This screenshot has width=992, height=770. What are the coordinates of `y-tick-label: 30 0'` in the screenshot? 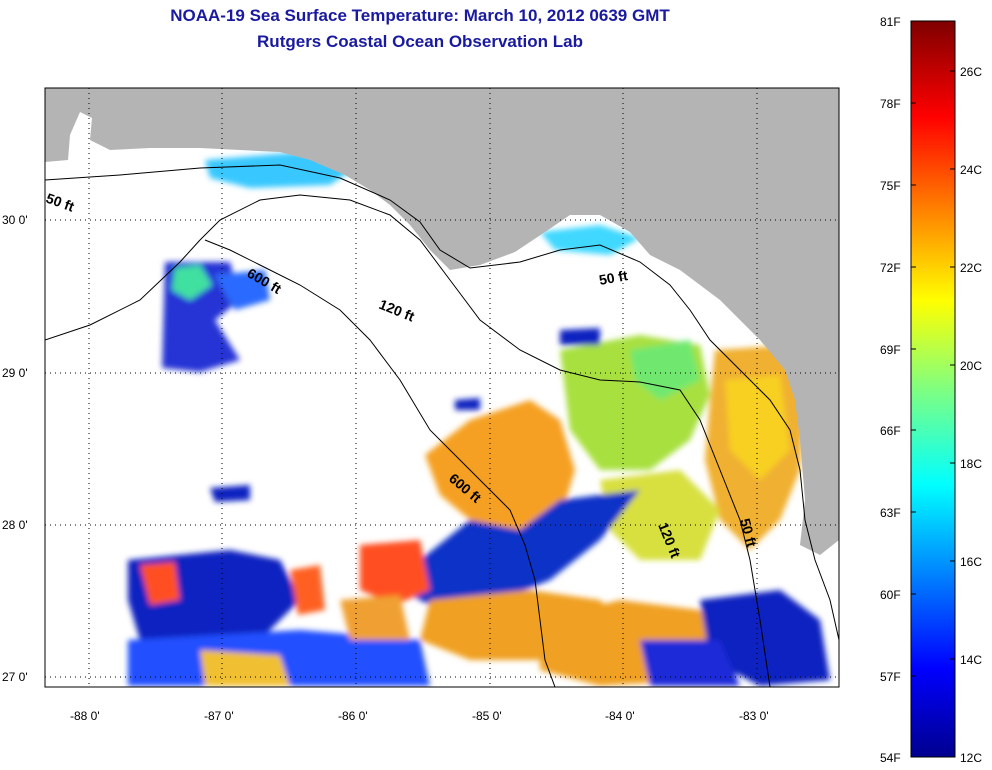 It's located at (15, 220).